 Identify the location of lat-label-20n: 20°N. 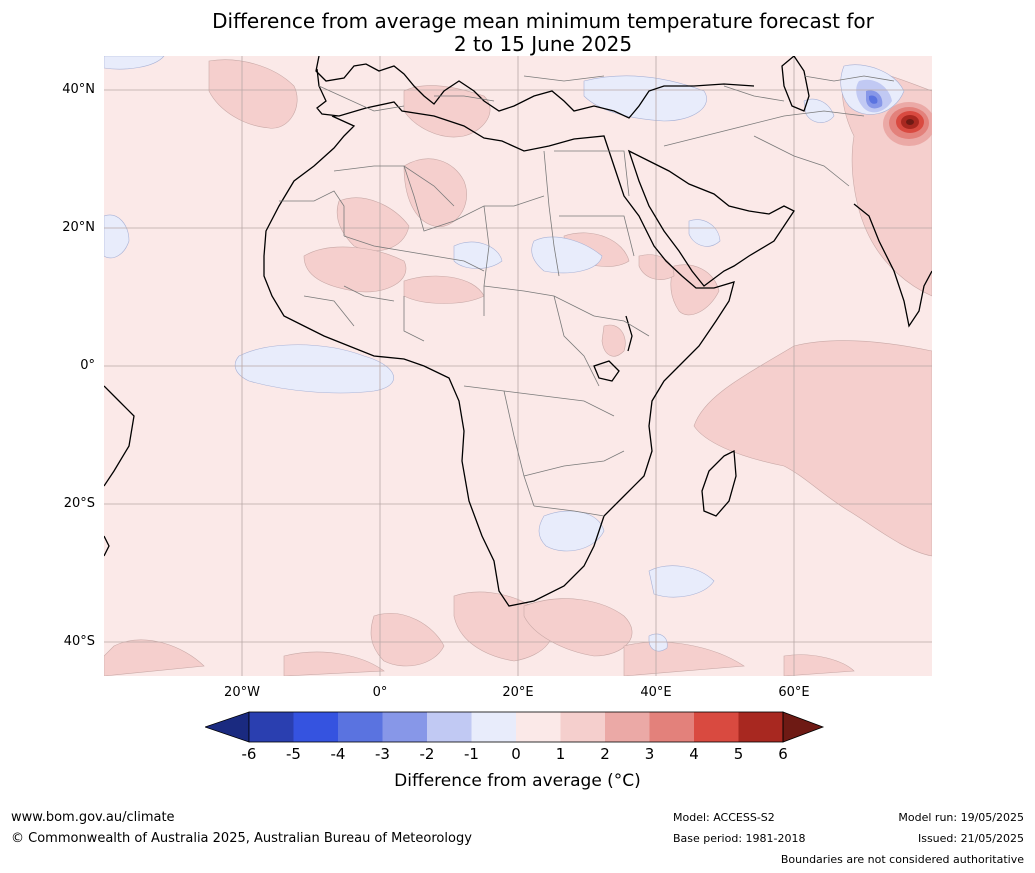
(78, 227).